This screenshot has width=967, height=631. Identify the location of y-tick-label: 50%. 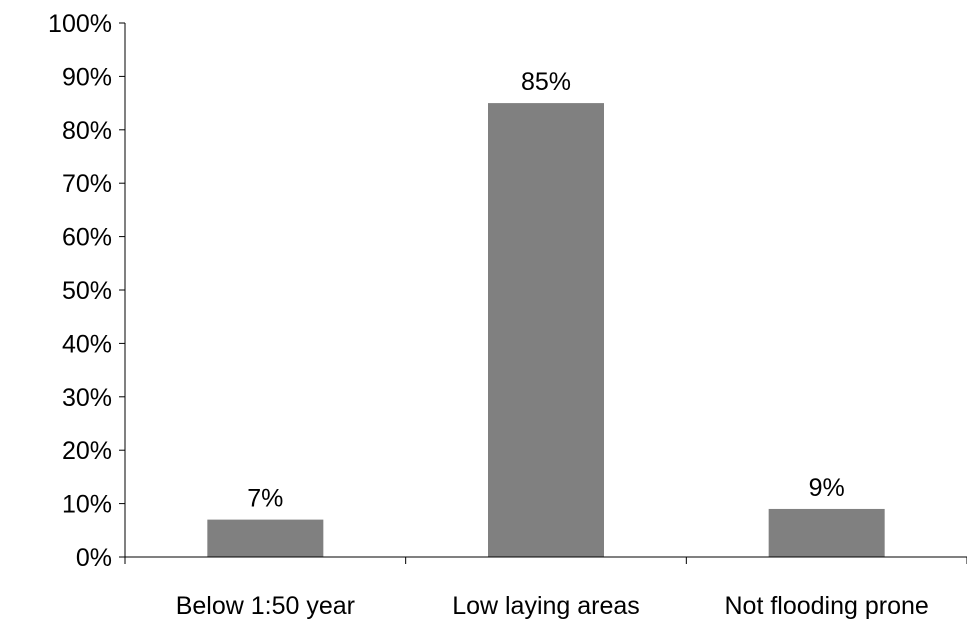
(87, 291).